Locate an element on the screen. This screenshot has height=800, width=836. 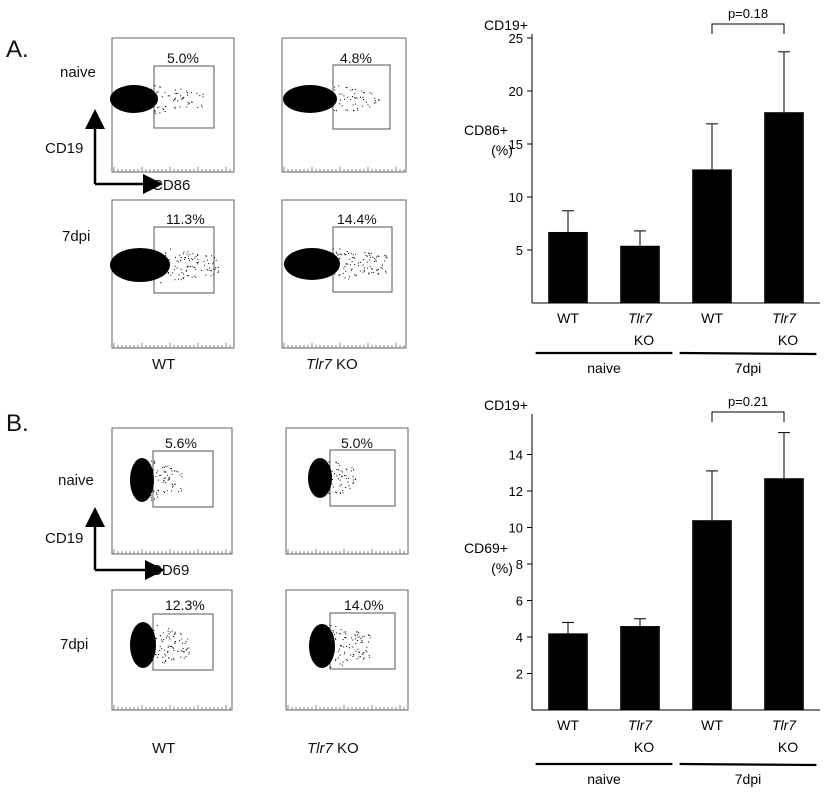
gate-pct-b-naive-wt: 5.6% is located at coordinates (181, 443).